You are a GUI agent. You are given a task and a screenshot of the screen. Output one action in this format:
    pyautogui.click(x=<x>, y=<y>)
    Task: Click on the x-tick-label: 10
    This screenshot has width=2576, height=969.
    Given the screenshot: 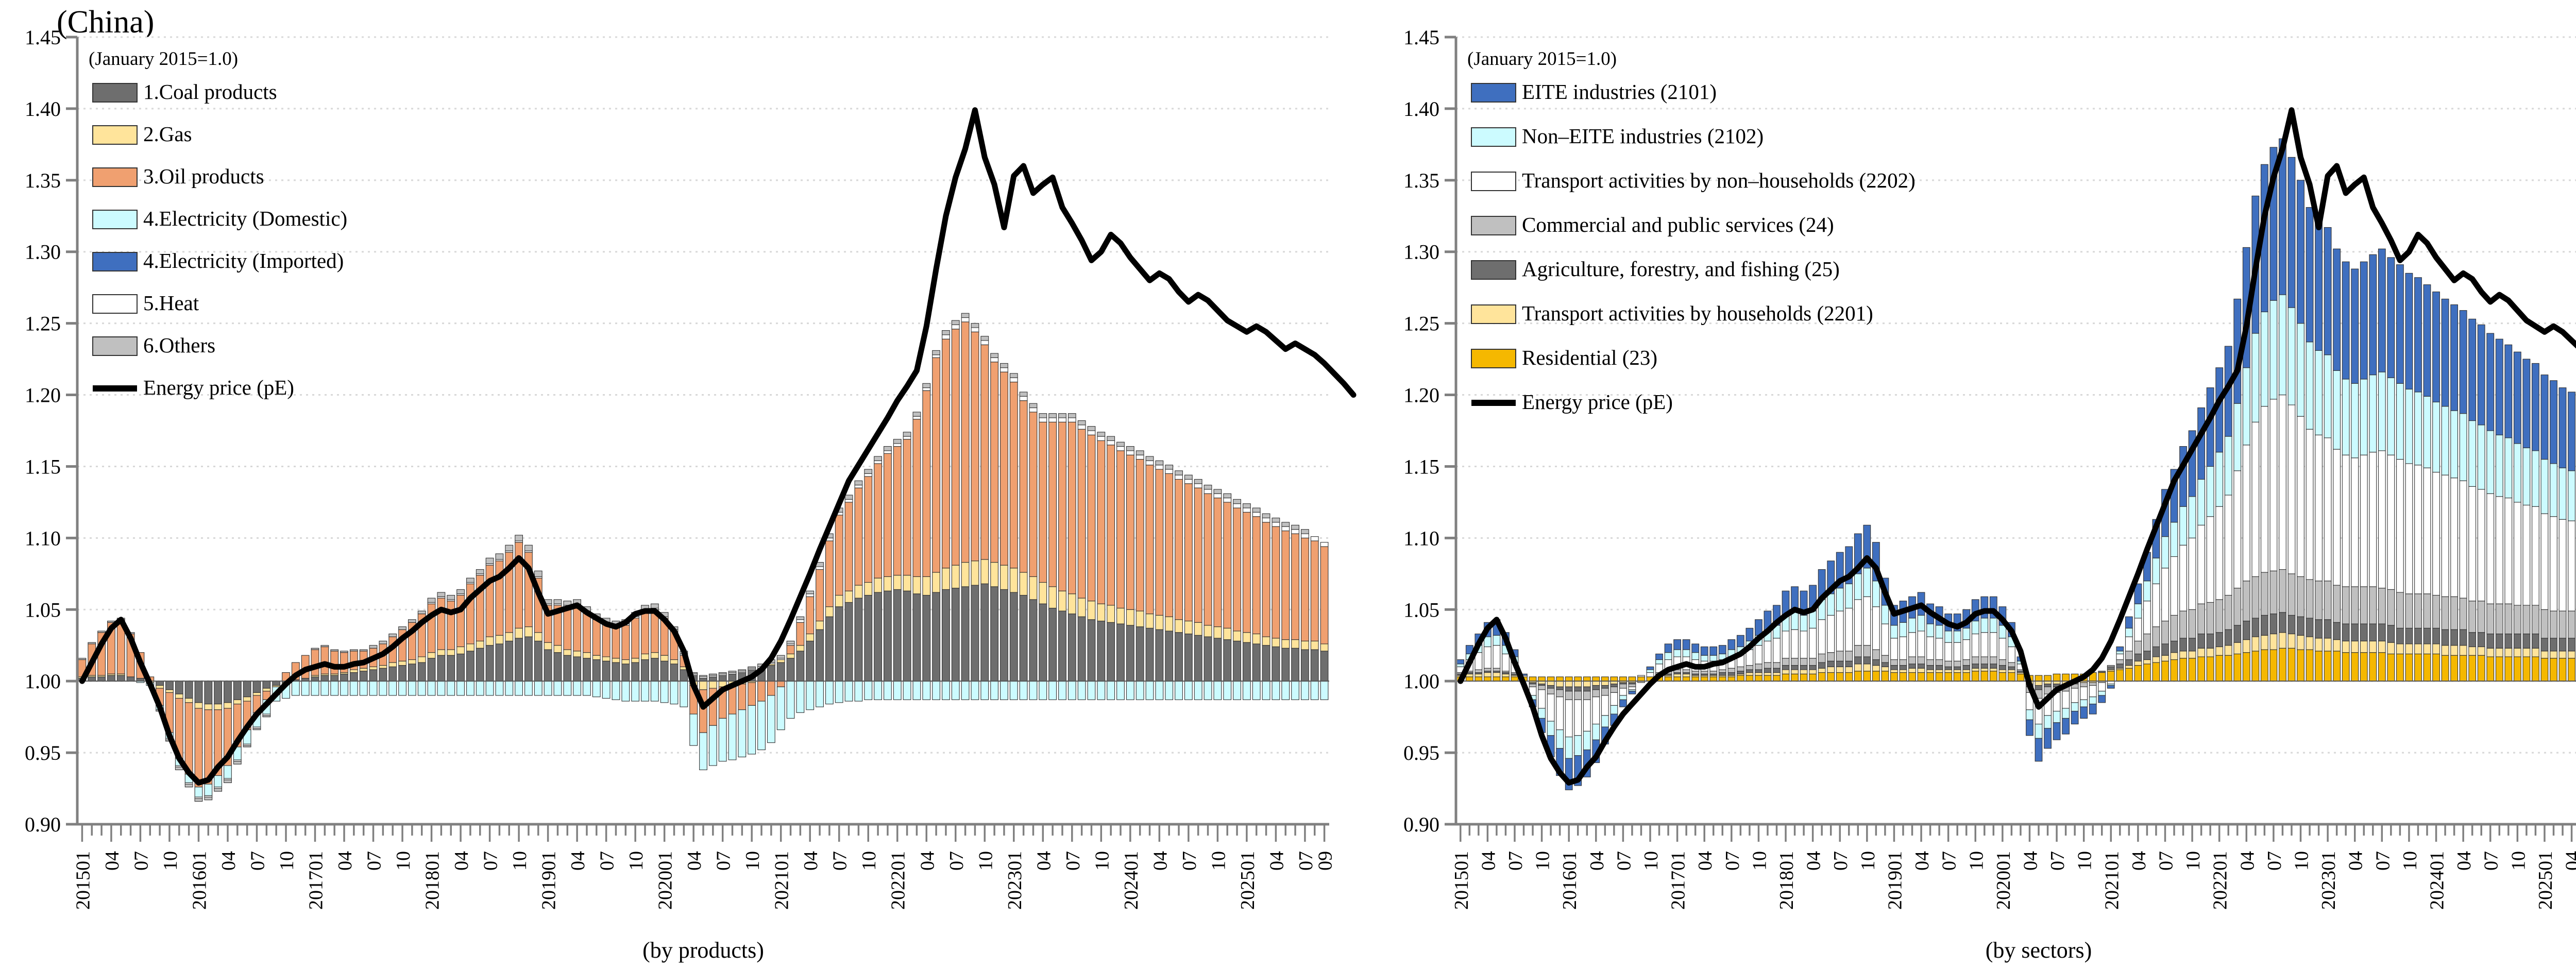 What is the action you would take?
    pyautogui.click(x=1759, y=861)
    